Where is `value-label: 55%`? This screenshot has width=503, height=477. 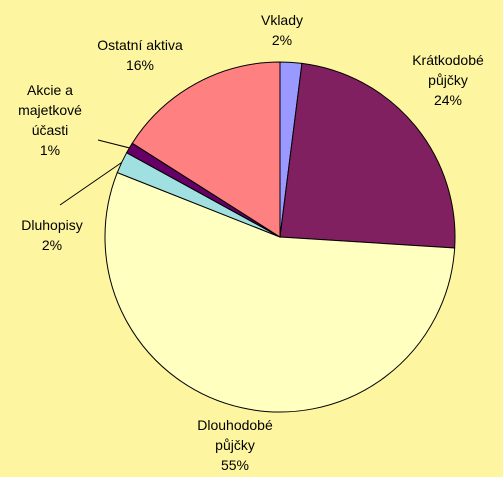
value-label: 55% is located at coordinates (235, 465).